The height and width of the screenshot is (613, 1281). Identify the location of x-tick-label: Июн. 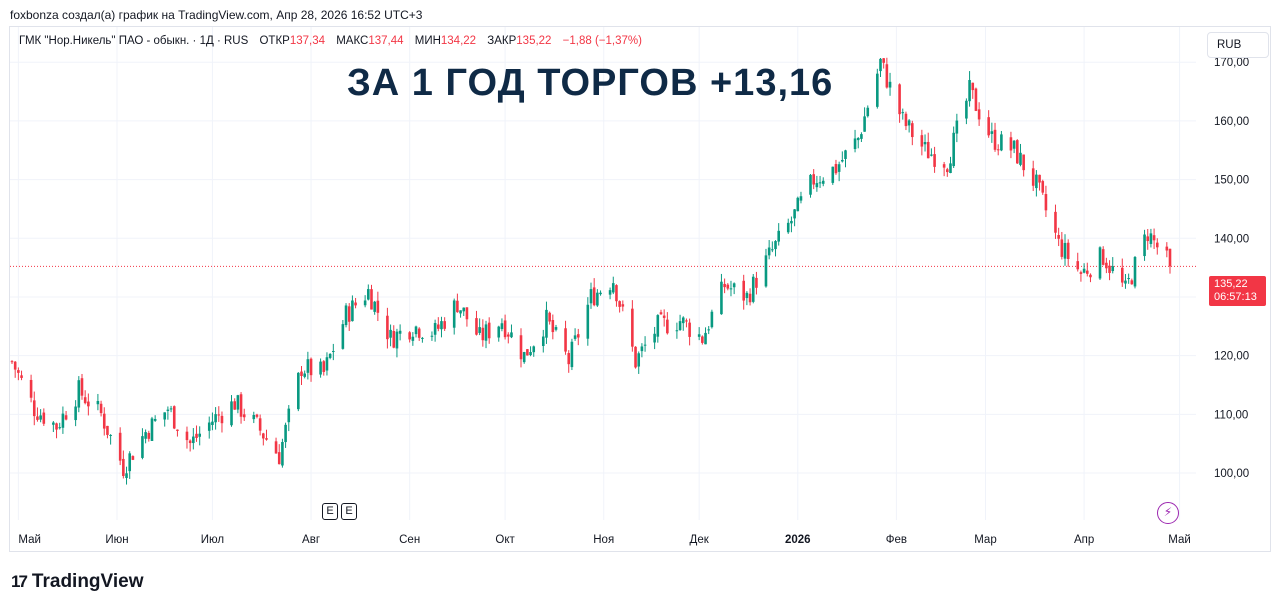
(116, 540).